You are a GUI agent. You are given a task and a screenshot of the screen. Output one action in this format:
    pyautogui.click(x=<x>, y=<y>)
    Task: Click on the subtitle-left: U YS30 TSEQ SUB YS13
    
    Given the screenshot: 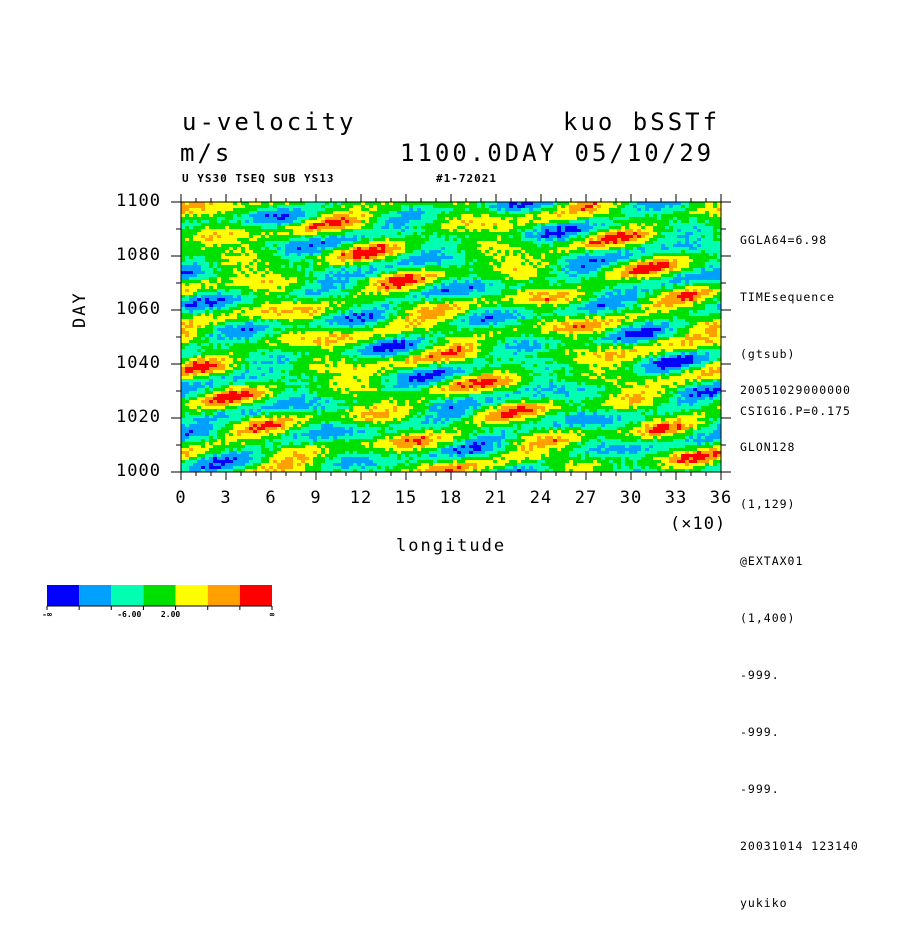 What is the action you would take?
    pyautogui.click(x=258, y=178)
    